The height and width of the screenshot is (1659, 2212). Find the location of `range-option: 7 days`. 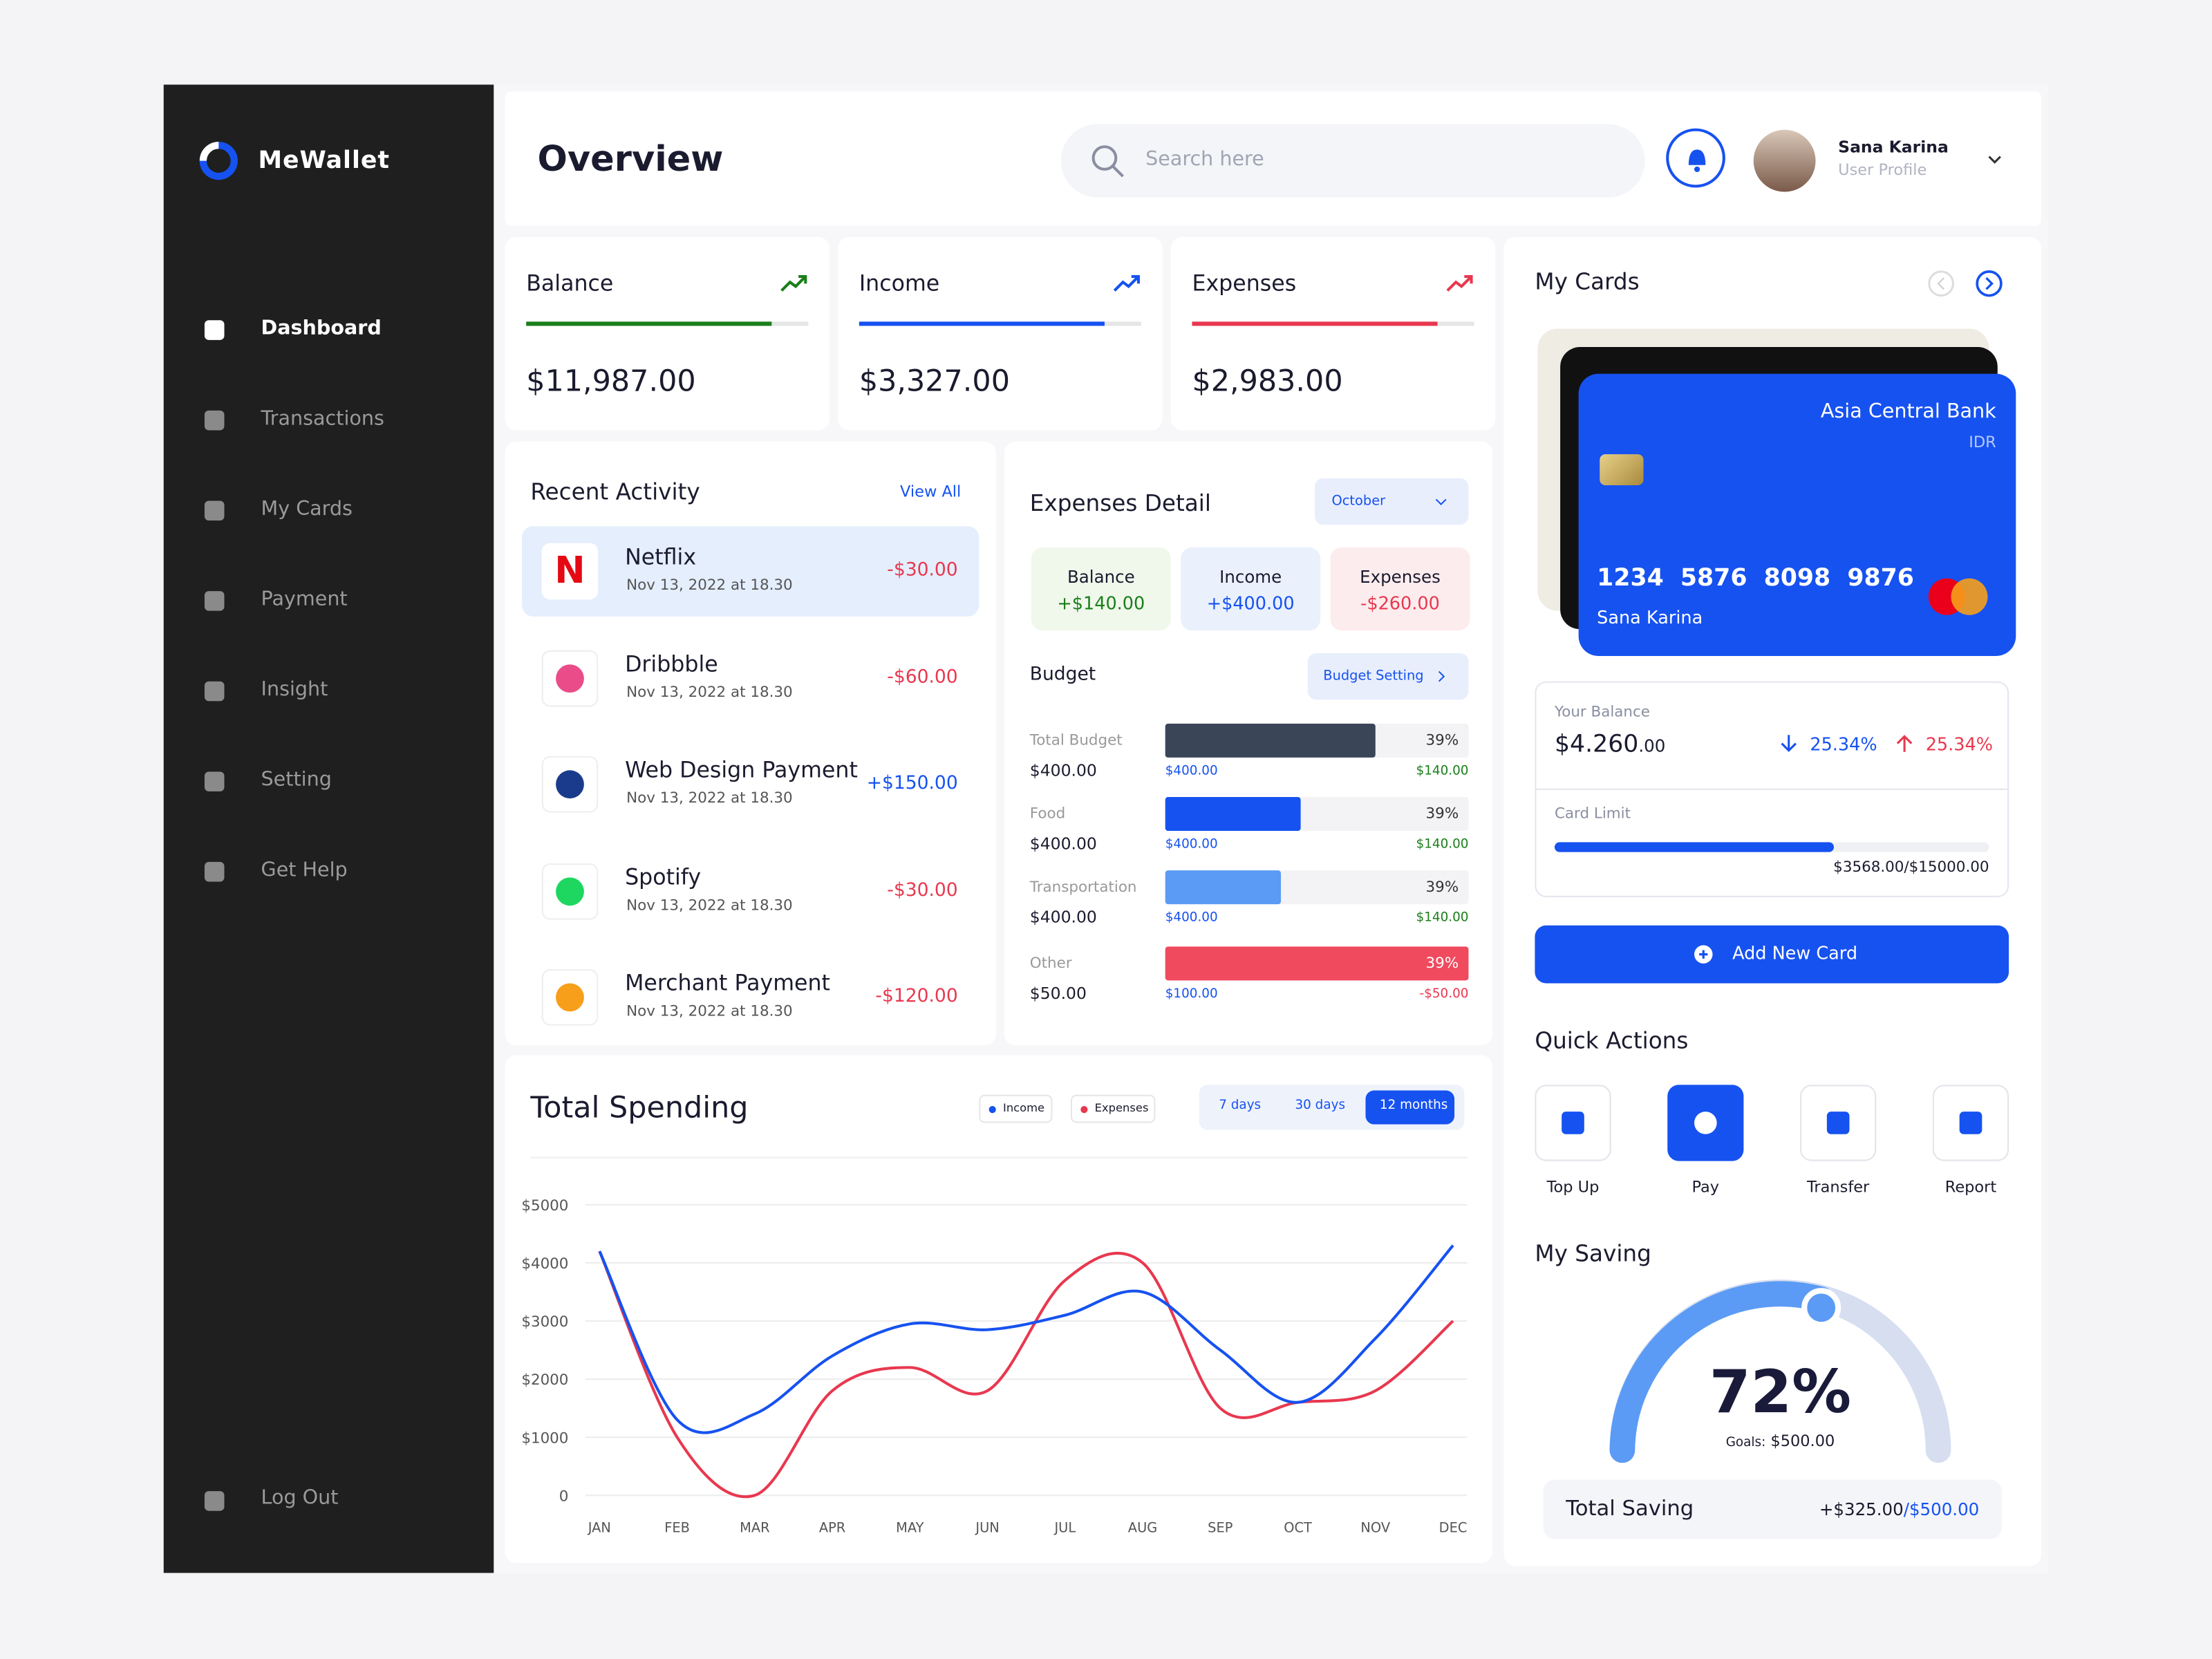

range-option: 7 days is located at coordinates (1241, 1106).